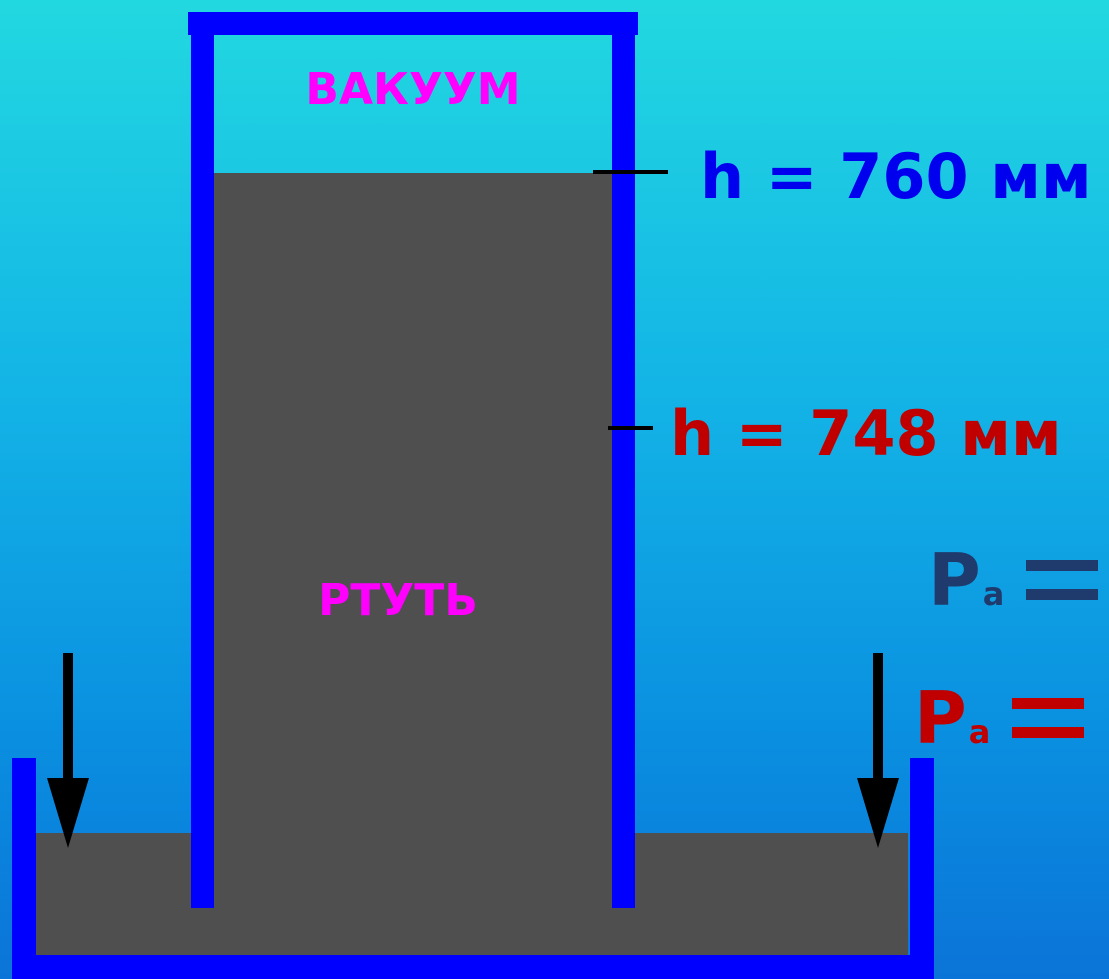 Image resolution: width=1109 pixels, height=979 pixels. Describe the element at coordinates (878, 750) in the screenshot. I see `right-pressure-arrow-icon` at that location.